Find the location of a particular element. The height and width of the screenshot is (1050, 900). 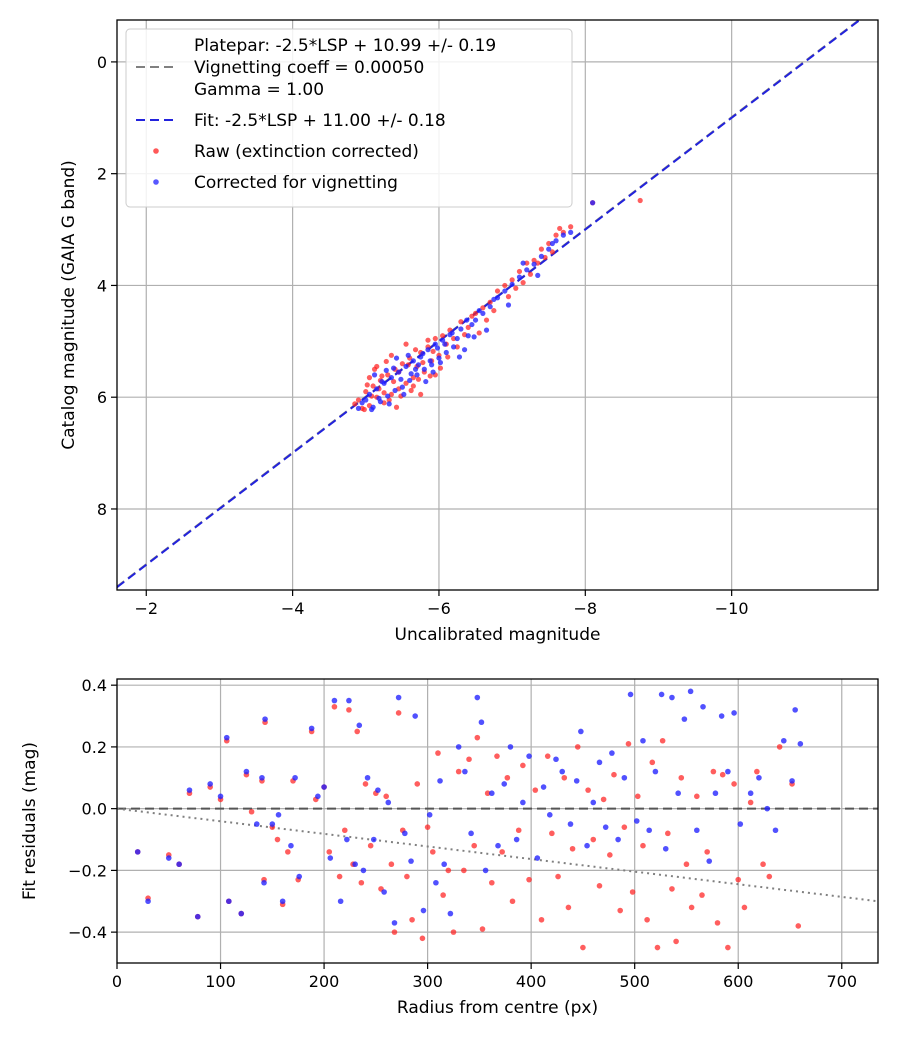

legend-dot-swatch is located at coordinates (156, 151).